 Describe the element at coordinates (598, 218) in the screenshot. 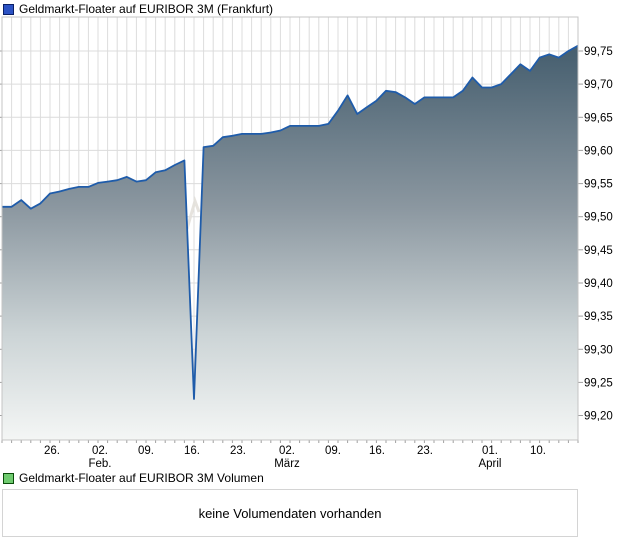

I see `y-axis-label: 99,50` at that location.